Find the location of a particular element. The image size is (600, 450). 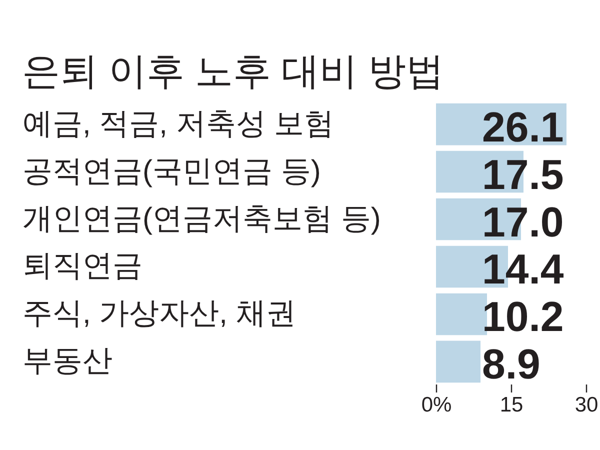

x-tick-label: 30 is located at coordinates (586, 405).